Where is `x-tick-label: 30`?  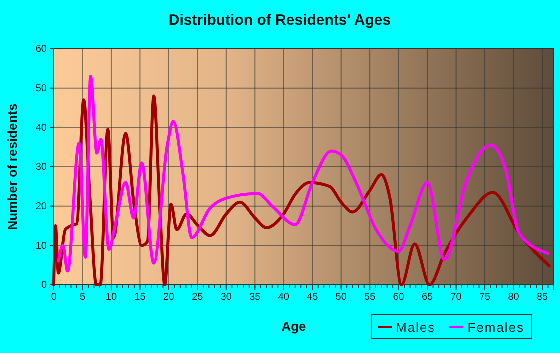
x-tick-label: 30 is located at coordinates (226, 298).